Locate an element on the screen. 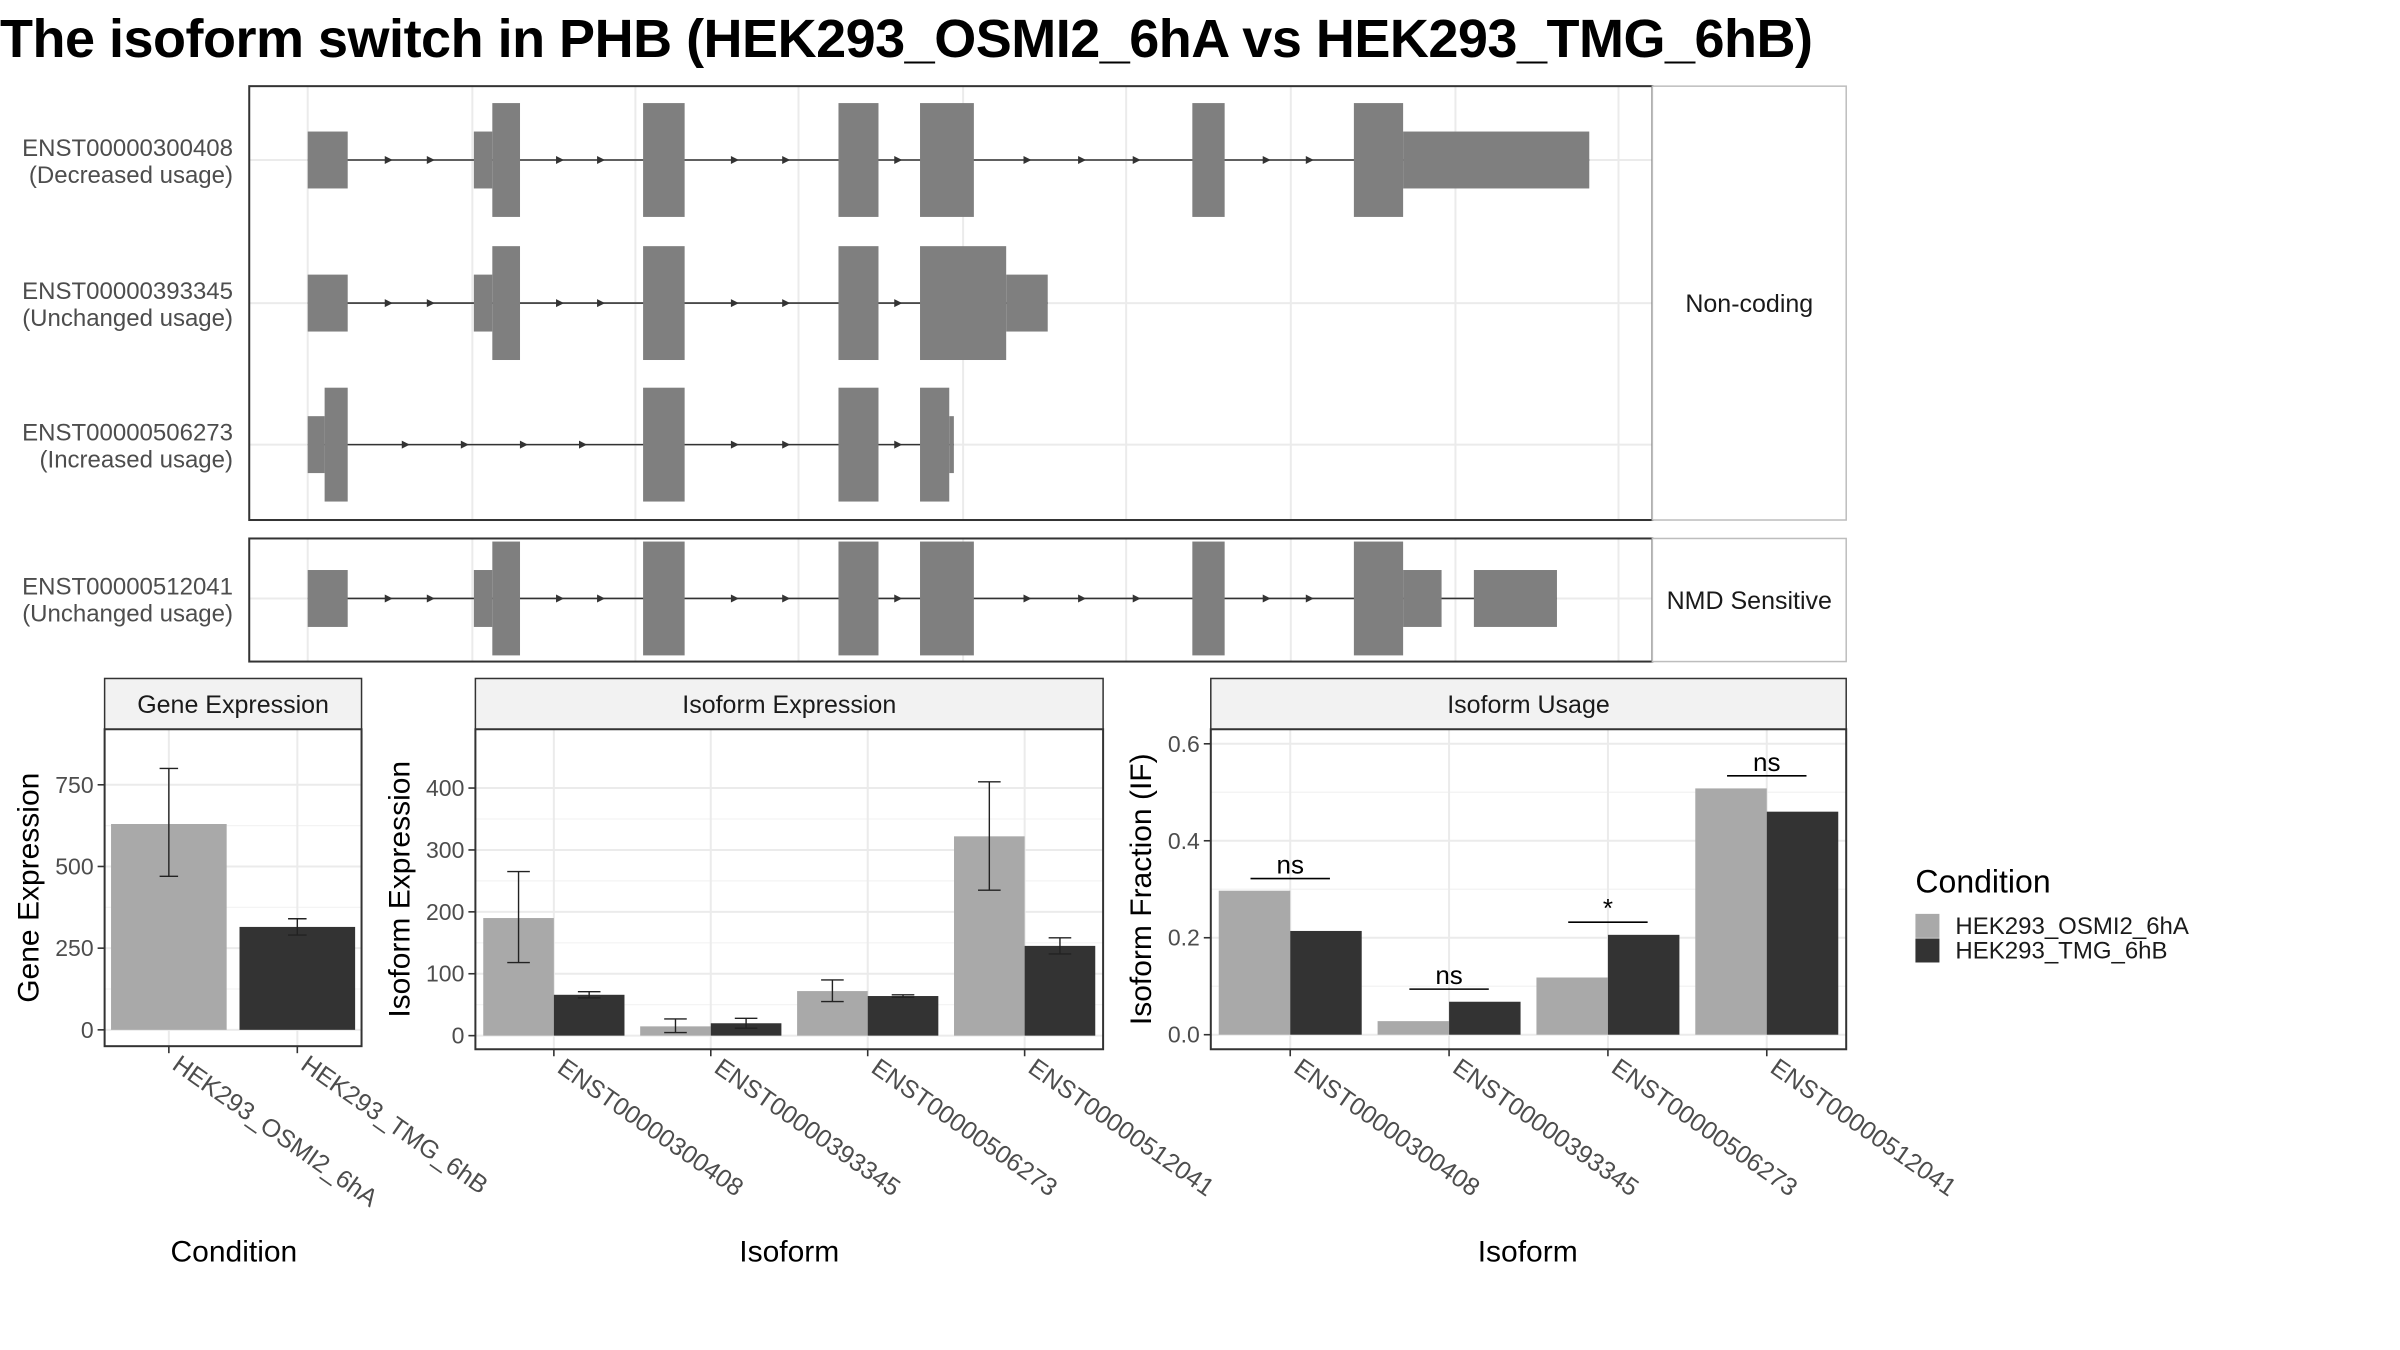  y-tick-label: 0.0 is located at coordinates (1184, 1035).